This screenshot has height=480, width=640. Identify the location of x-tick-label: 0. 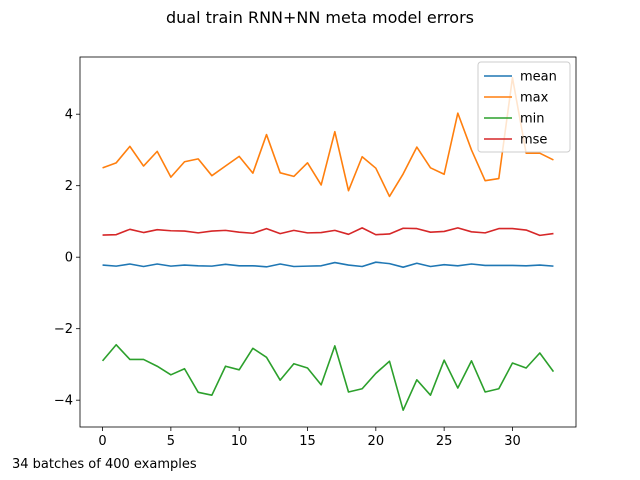
(102, 441).